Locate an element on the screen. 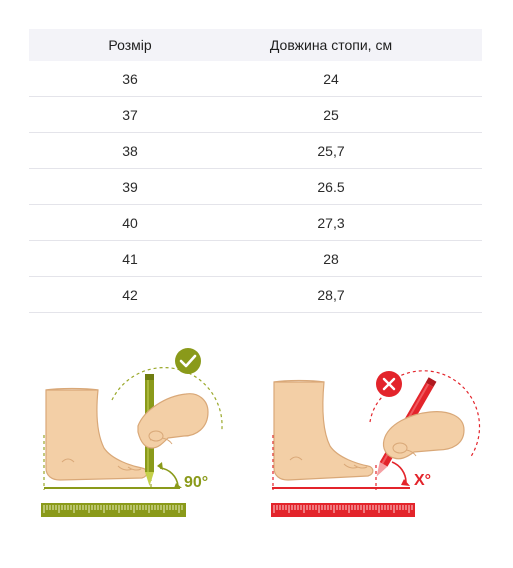 This screenshot has height=568, width=513. correct-angle-label: 90° is located at coordinates (196, 482).